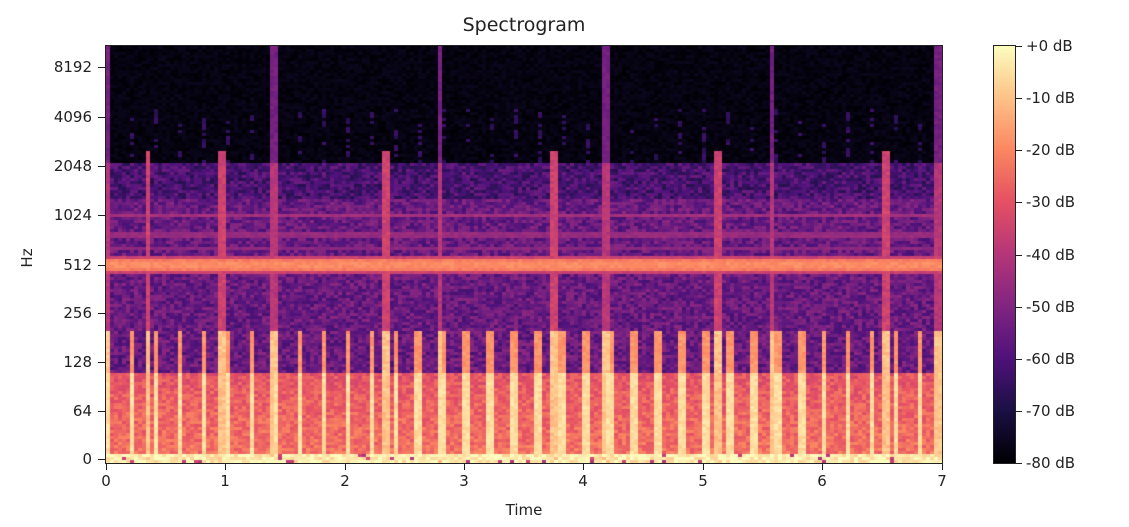 The width and height of the screenshot is (1129, 527). I want to click on y-tick-label: 128, so click(77, 362).